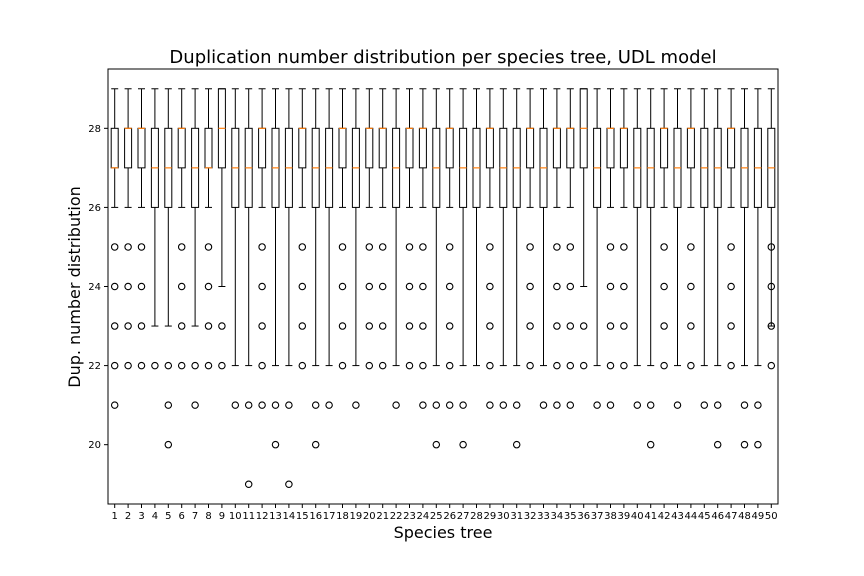 This screenshot has width=864, height=576. What do you see at coordinates (490, 516) in the screenshot?
I see `x-tick-label: 29` at bounding box center [490, 516].